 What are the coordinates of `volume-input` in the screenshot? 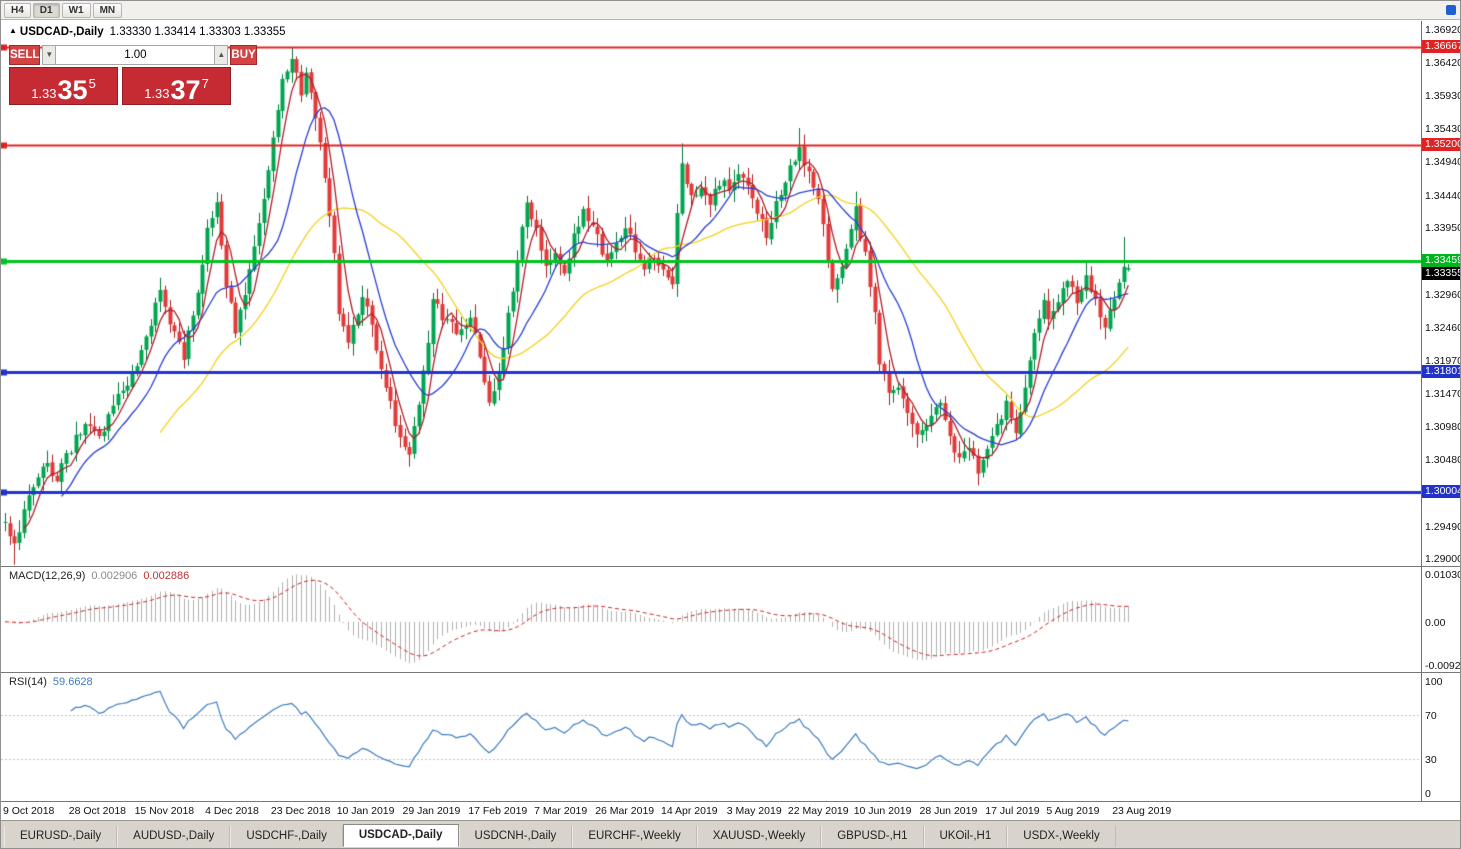 It's located at (135, 55).